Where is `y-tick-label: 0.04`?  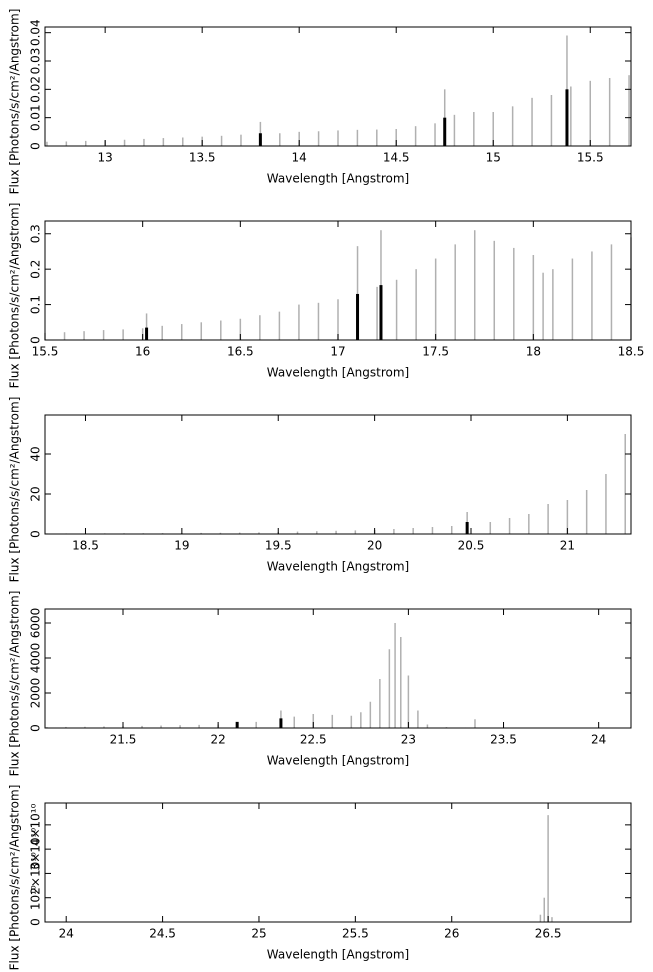 y-tick-label: 0.04 is located at coordinates (36, 32).